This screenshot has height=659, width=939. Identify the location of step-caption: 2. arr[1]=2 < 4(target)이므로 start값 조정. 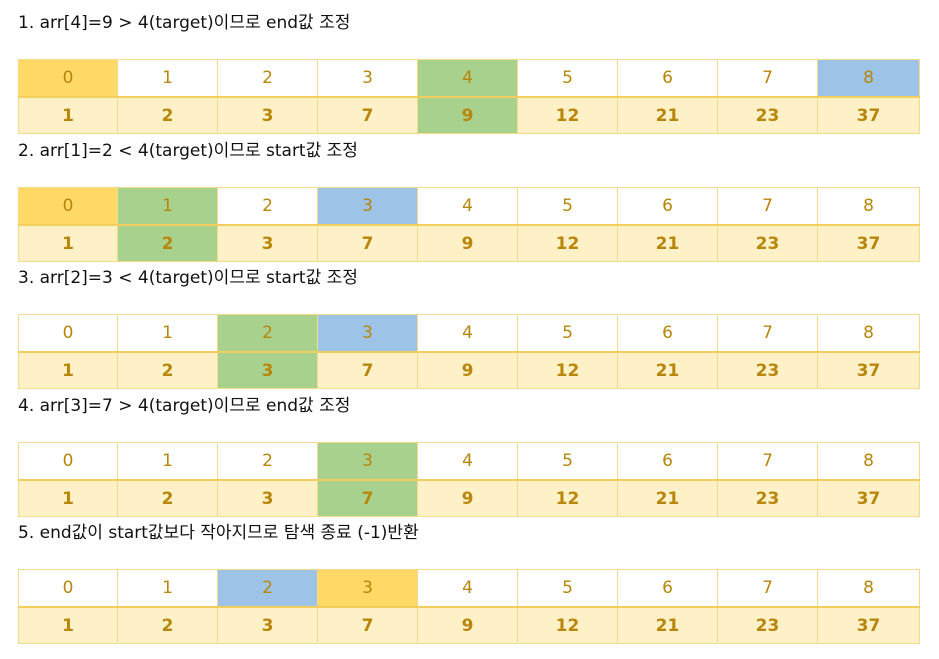
(188, 151).